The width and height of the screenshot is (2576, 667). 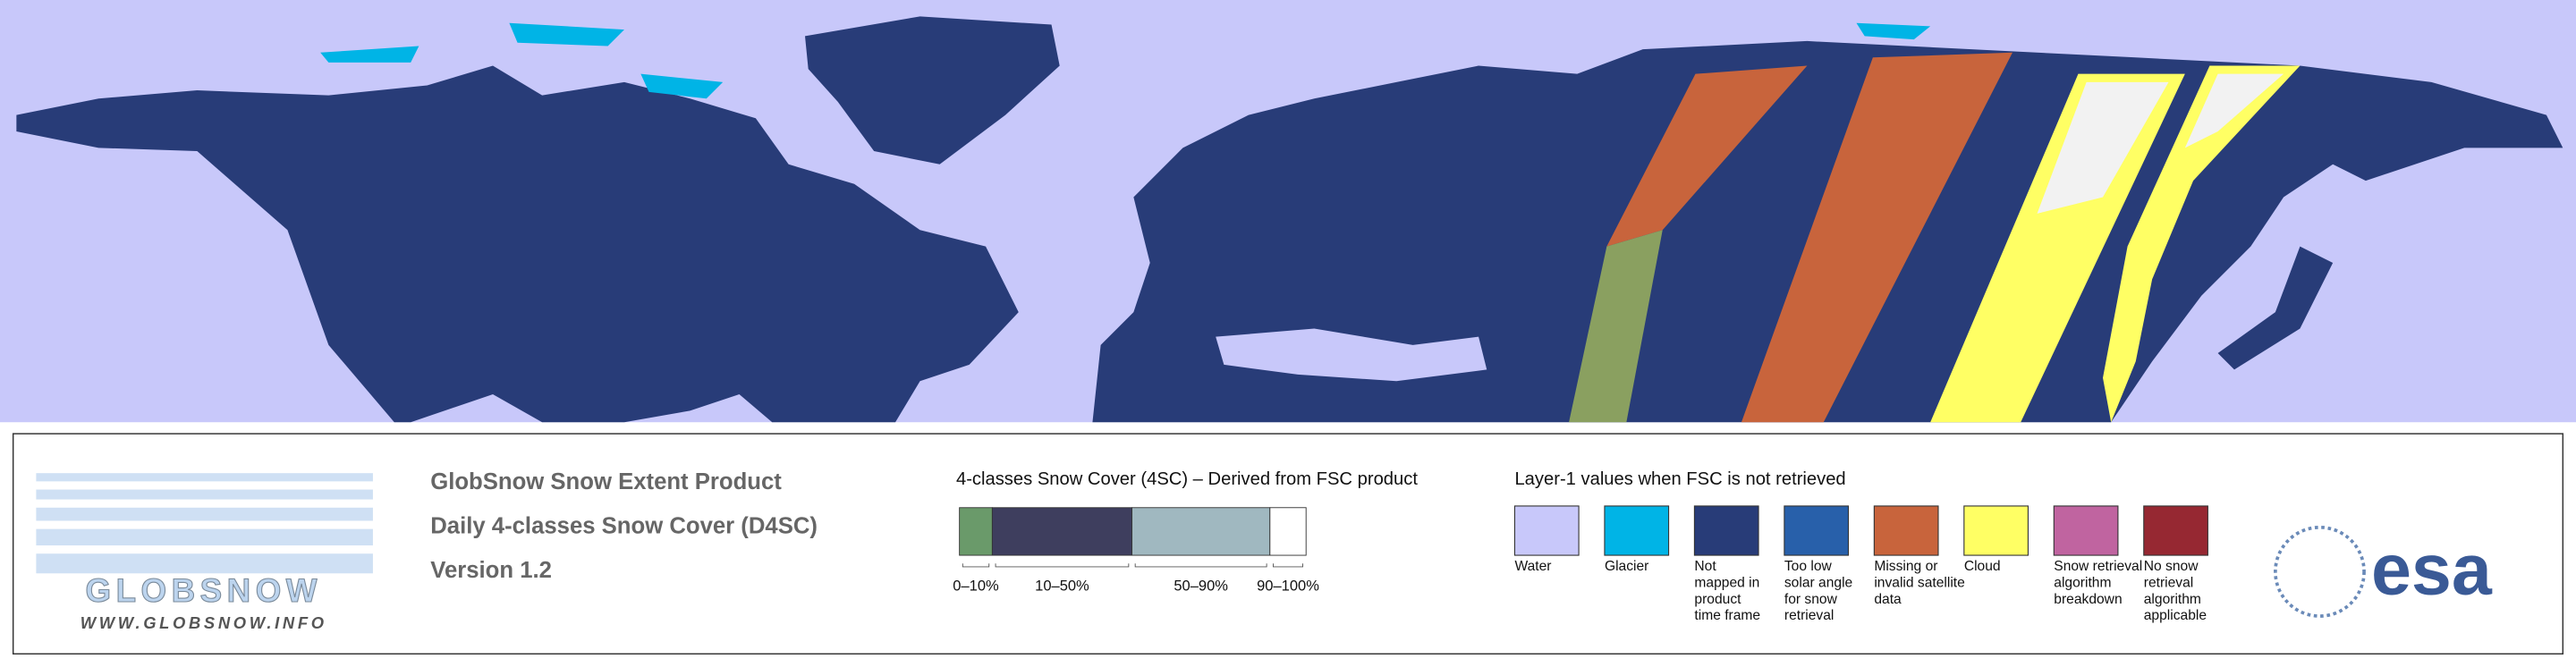 What do you see at coordinates (1919, 583) in the screenshot?
I see `layer1-label: invalid satellite` at bounding box center [1919, 583].